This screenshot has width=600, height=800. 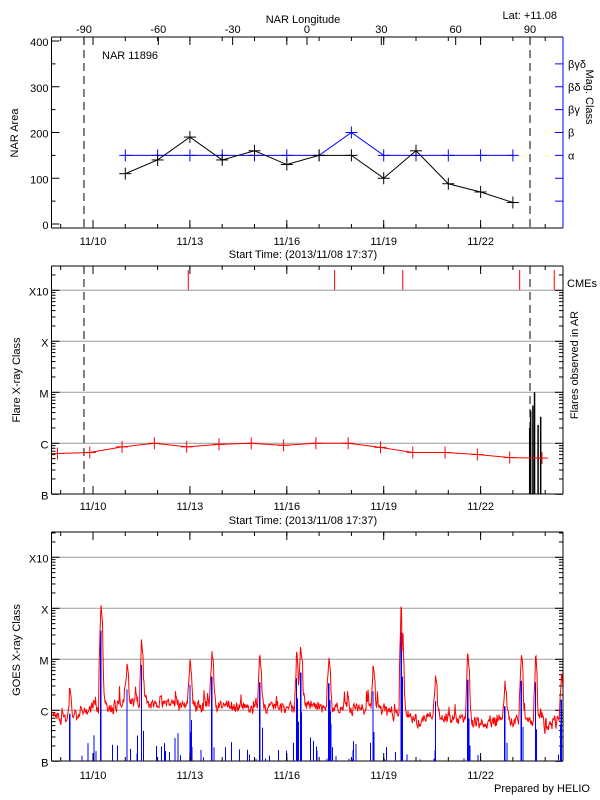 What do you see at coordinates (45, 226) in the screenshot?
I see `y-tick-label: 0` at bounding box center [45, 226].